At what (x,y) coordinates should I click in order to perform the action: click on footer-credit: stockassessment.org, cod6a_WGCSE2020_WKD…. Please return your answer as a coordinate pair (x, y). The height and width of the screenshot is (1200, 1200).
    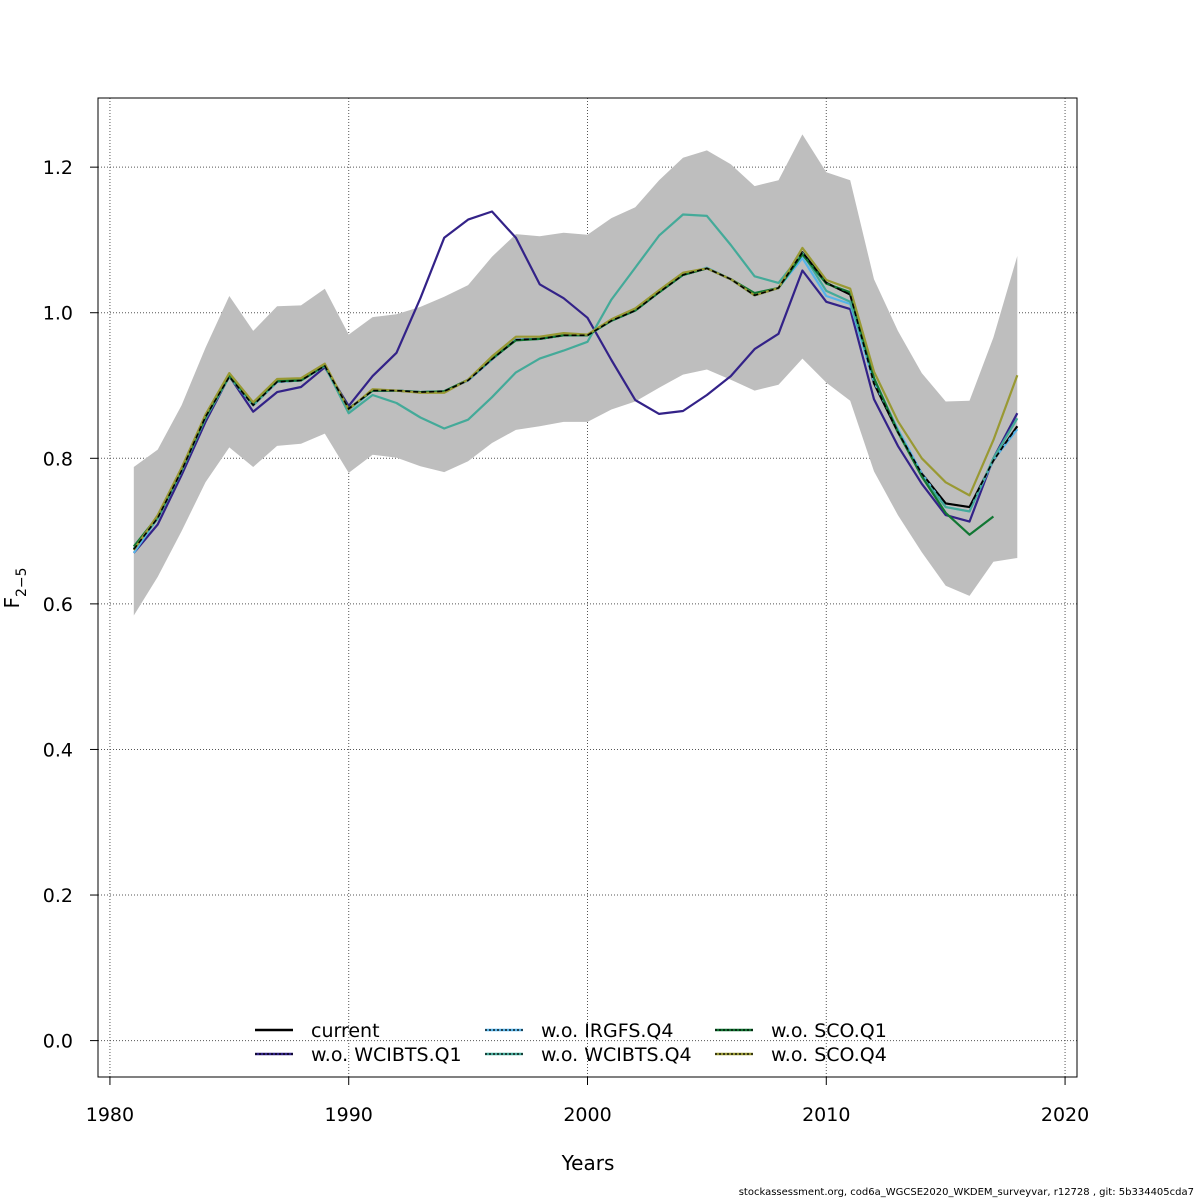
    Looking at the image, I should click on (966, 1192).